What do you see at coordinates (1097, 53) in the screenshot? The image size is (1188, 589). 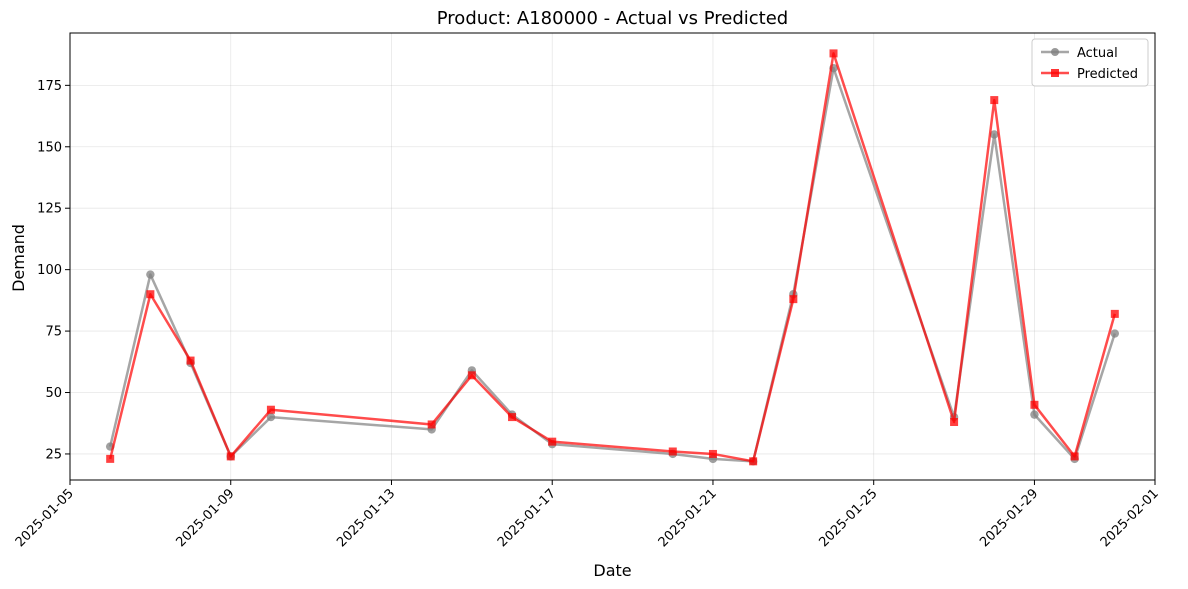 I see `legend-label-actual: Actual` at bounding box center [1097, 53].